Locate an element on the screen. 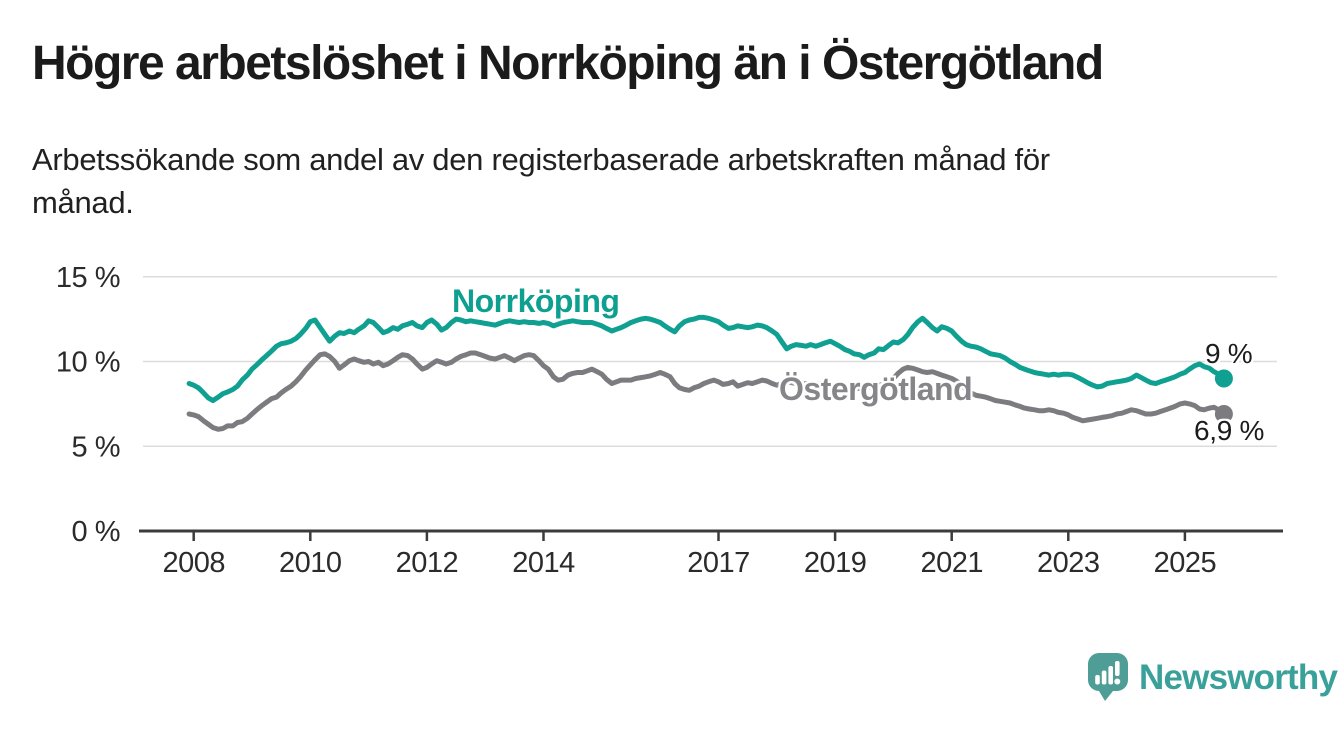 This screenshot has width=1340, height=734. logo-bar-small is located at coordinates (1097, 680).